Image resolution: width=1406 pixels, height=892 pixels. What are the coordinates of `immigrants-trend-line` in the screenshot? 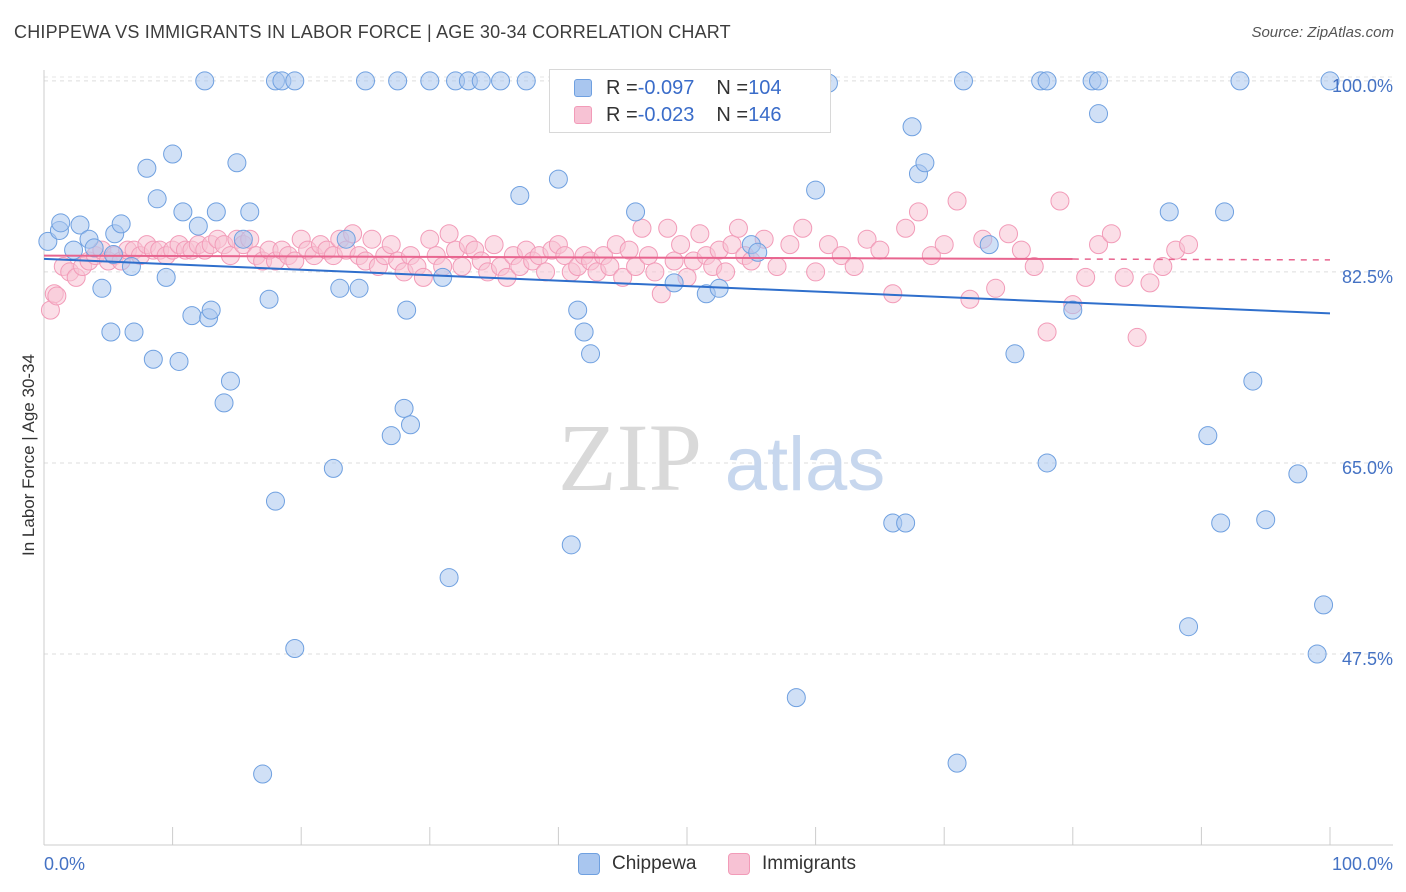 It's located at (558, 257).